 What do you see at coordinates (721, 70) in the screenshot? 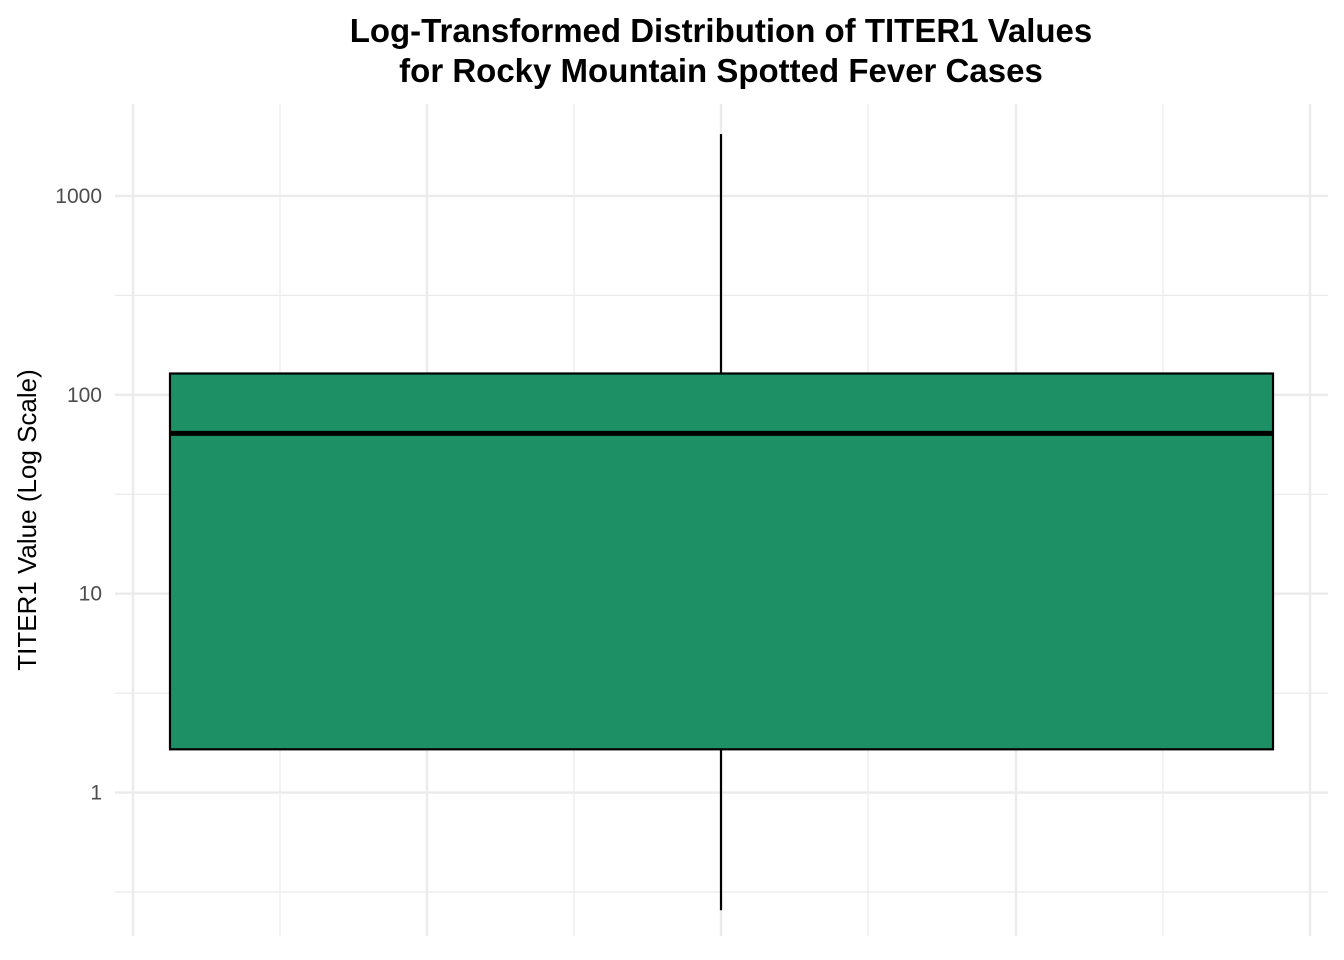
I see `chart-title-line-2: for Rocky Mountain Spotted Fever Cases` at bounding box center [721, 70].